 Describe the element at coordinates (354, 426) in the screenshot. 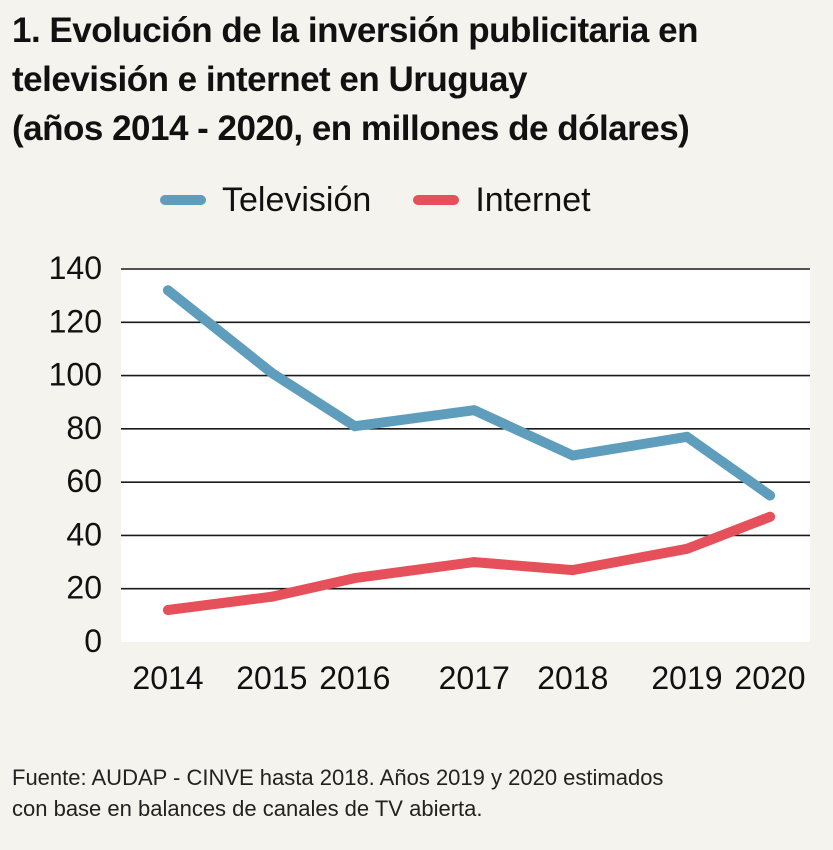

I see `data-point-television-2016` at that location.